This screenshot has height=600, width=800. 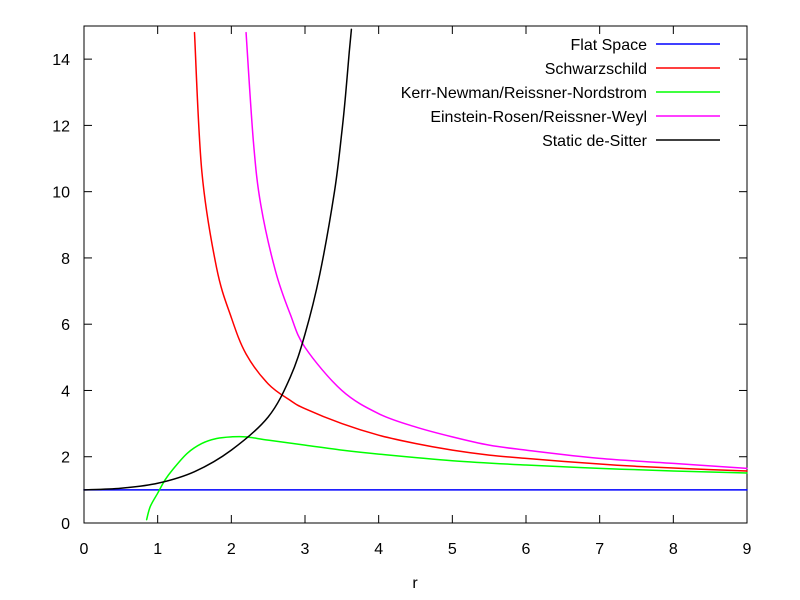 I want to click on legend-label-schwarzschild: Schwarzschild, so click(x=596, y=69).